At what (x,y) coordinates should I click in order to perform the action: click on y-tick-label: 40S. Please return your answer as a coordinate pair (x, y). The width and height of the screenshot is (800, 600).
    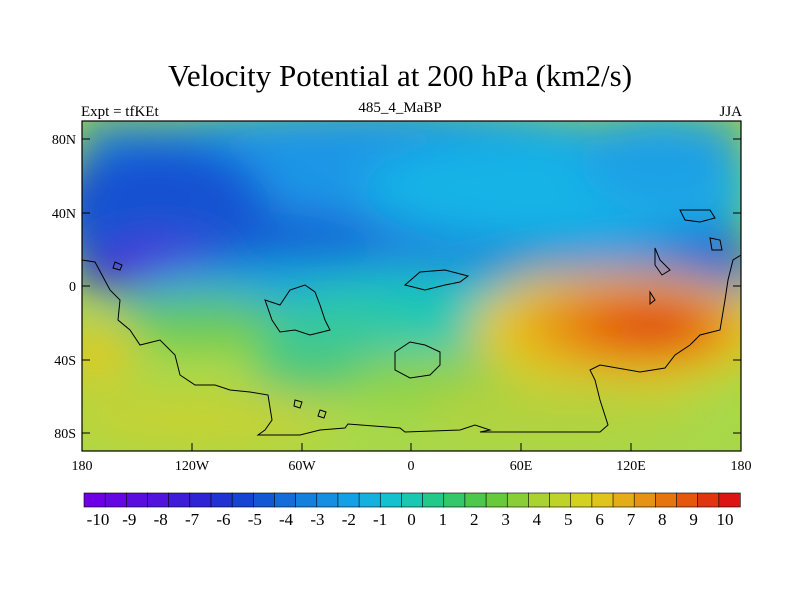
    Looking at the image, I should click on (65, 361).